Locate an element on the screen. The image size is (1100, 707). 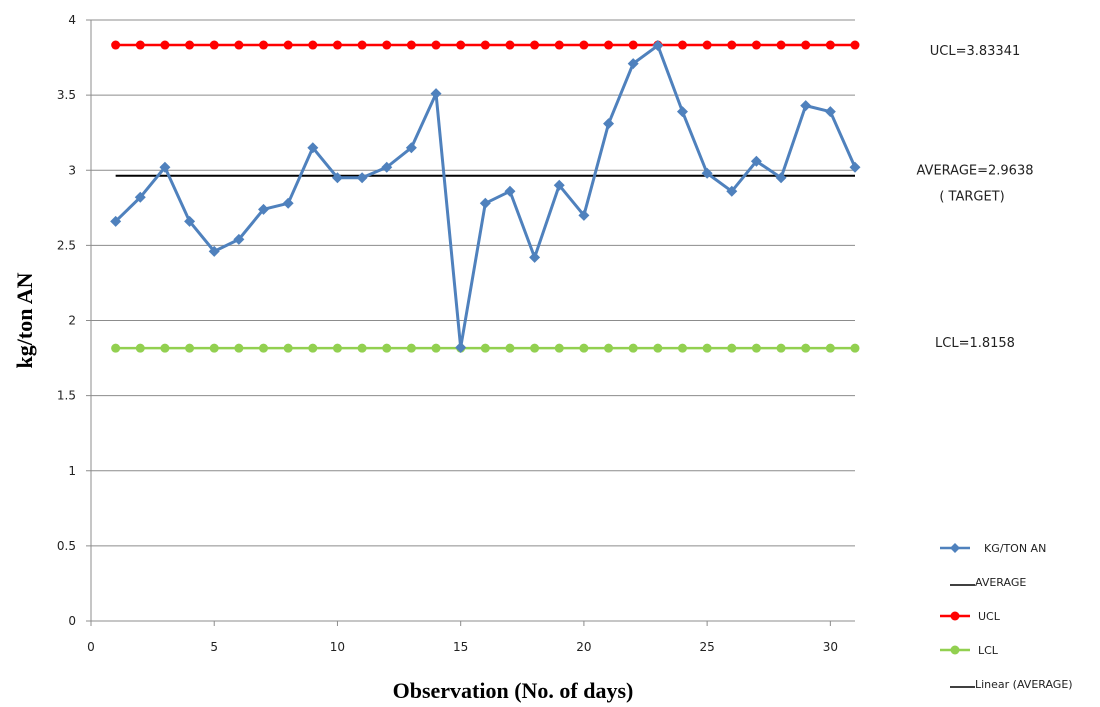
legend-item-lcl: LCL is located at coordinates (969, 650).